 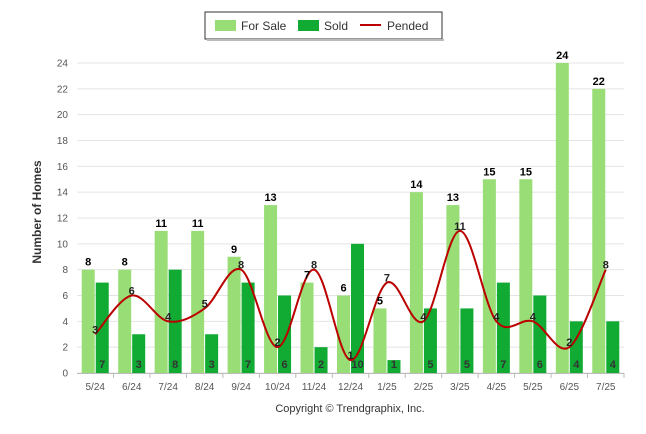 What do you see at coordinates (336, 26) in the screenshot?
I see `legend-label-sold: Sold` at bounding box center [336, 26].